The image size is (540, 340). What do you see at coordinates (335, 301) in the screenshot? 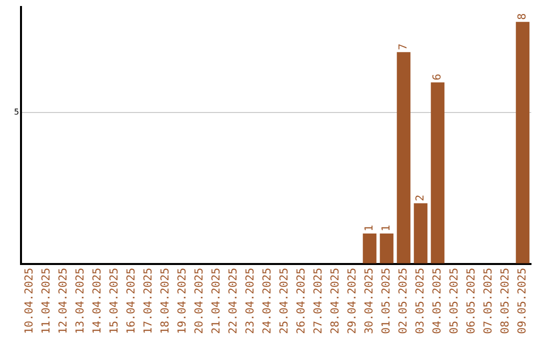
I see `x-tick-label: 28.04.2025` at bounding box center [335, 301].